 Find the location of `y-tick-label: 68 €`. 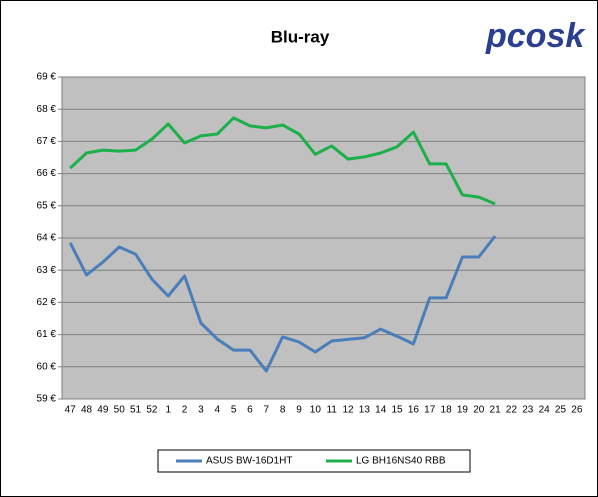

y-tick-label: 68 € is located at coordinates (47, 109).